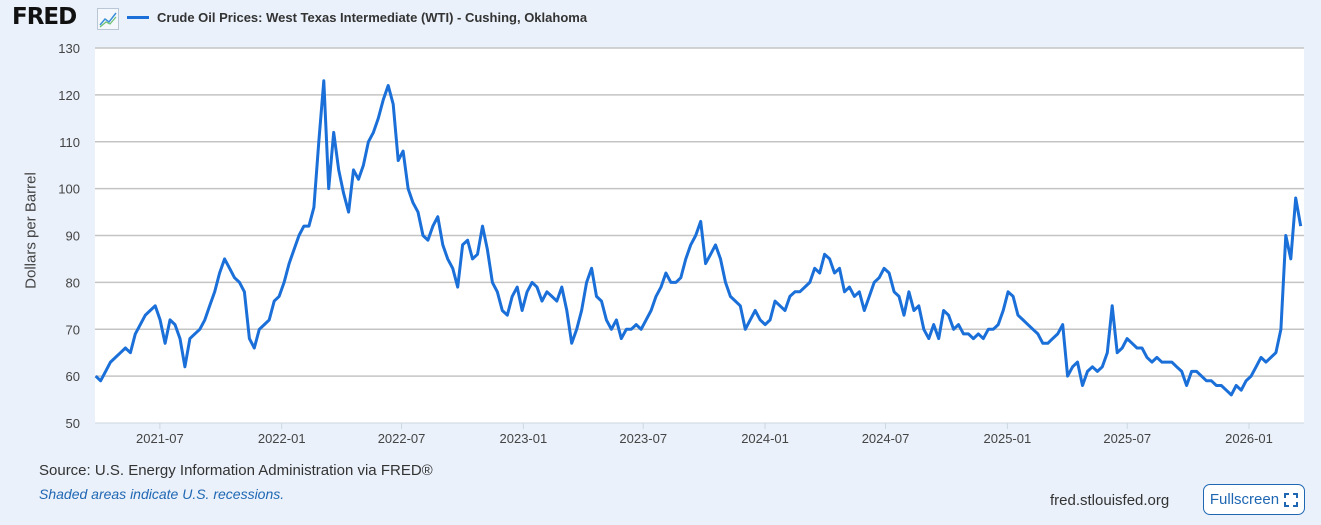  What do you see at coordinates (73, 329) in the screenshot?
I see `y-tick-label: 70` at bounding box center [73, 329].